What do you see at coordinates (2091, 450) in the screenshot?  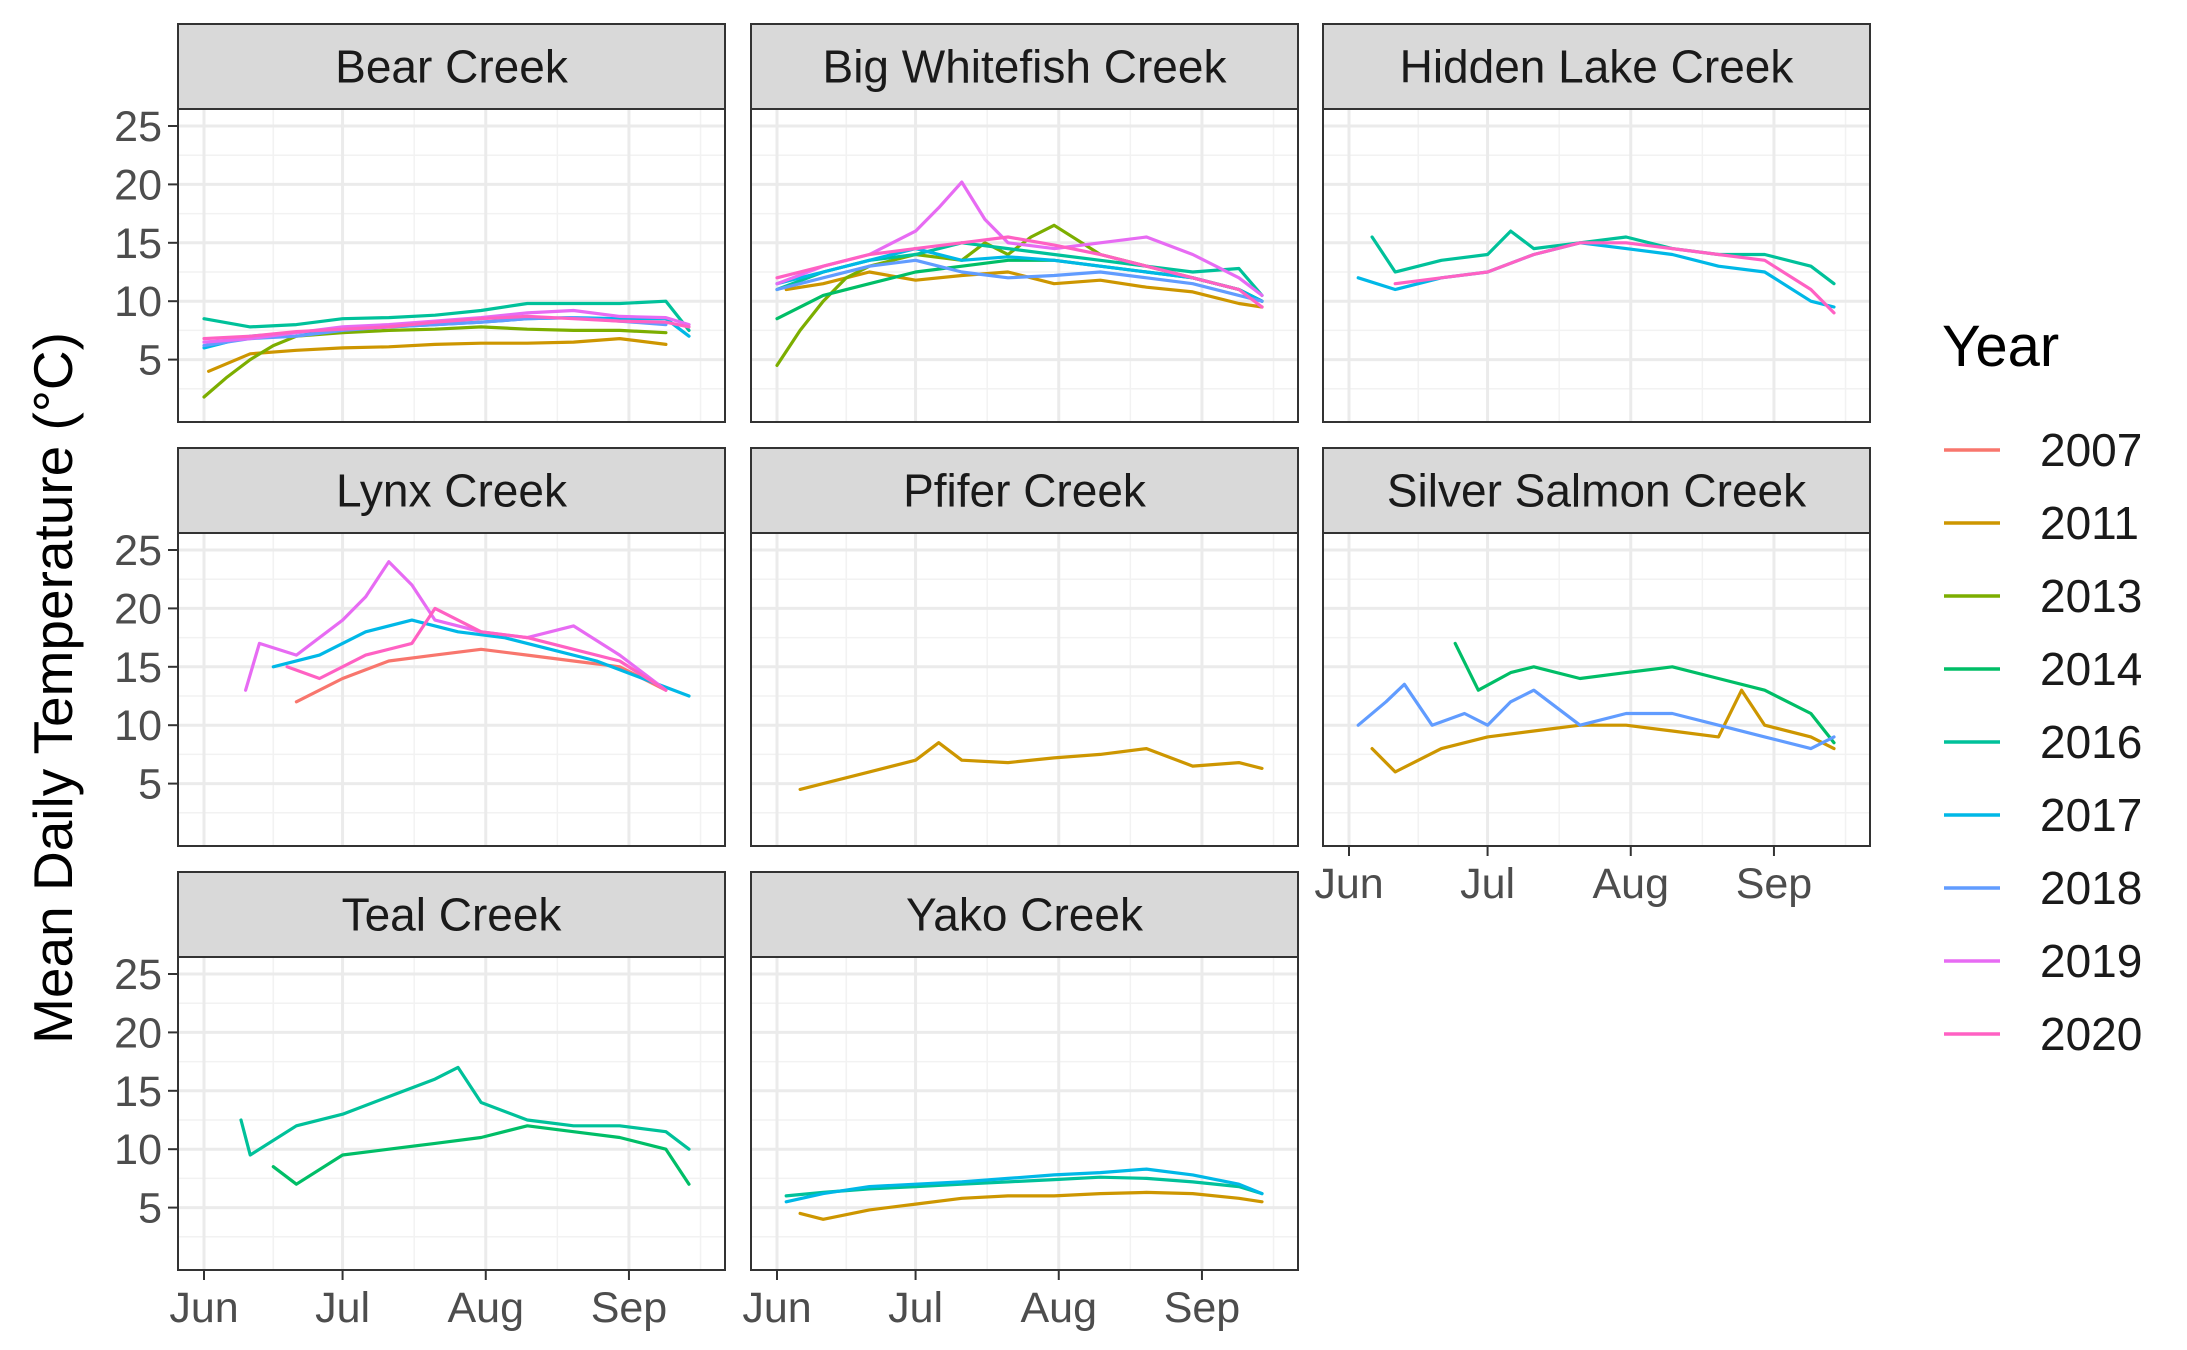 I see `legend-label: 2007` at bounding box center [2091, 450].